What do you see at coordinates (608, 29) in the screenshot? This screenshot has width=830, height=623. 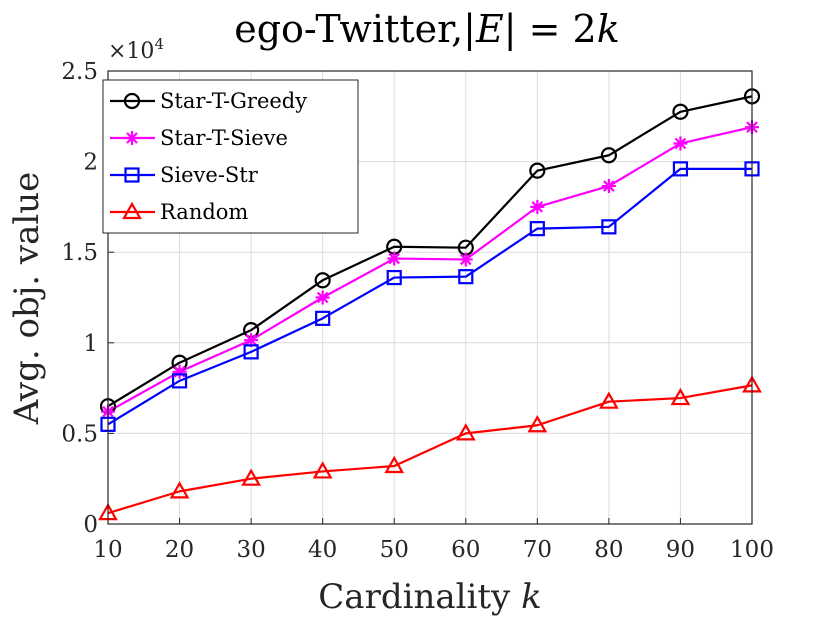 I see `chart-title-k: k` at bounding box center [608, 29].